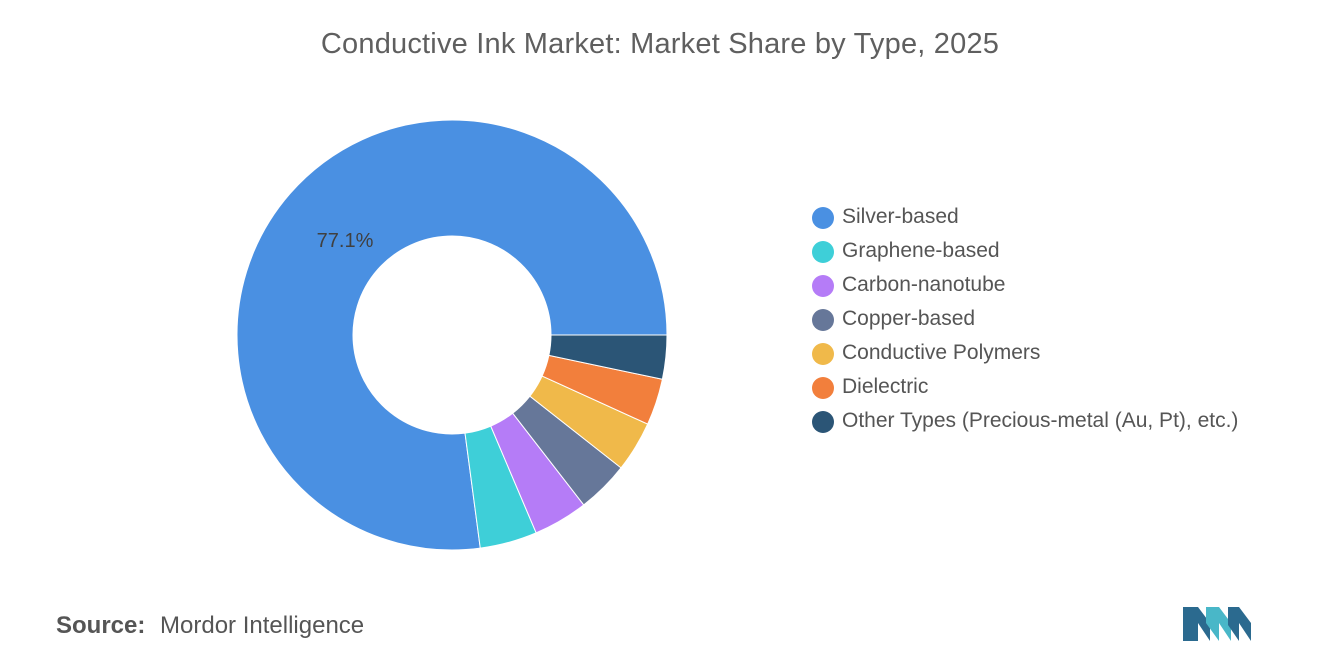  I want to click on mordor-intelligence-logo, so click(1217, 624).